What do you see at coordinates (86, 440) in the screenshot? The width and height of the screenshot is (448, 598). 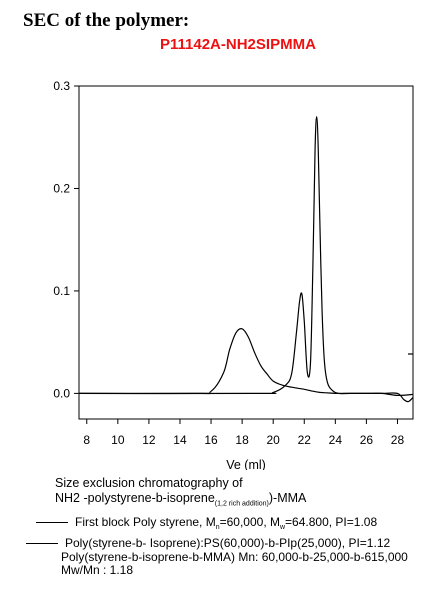 I see `x-tick-label: 8` at bounding box center [86, 440].